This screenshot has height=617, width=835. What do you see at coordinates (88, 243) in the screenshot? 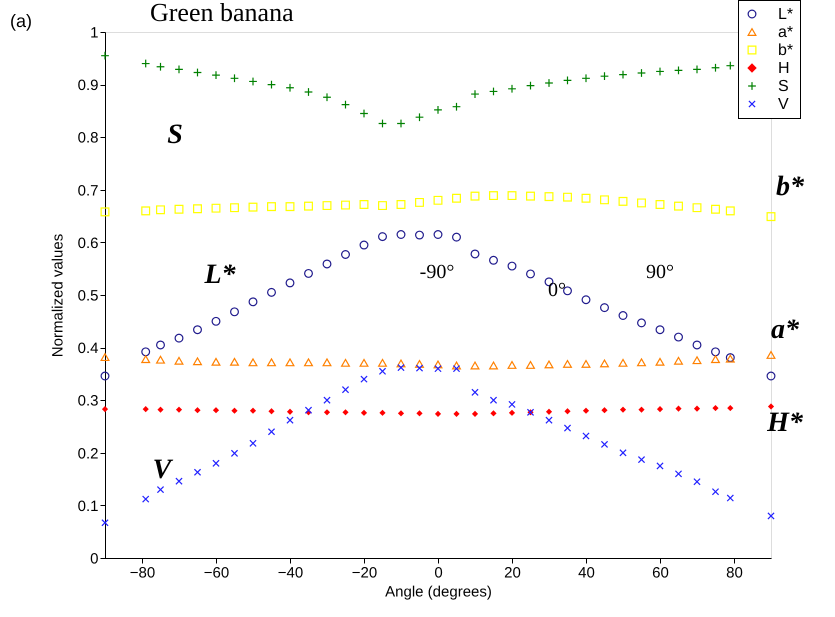
I see `y-tick-label: 0.6` at bounding box center [88, 243].